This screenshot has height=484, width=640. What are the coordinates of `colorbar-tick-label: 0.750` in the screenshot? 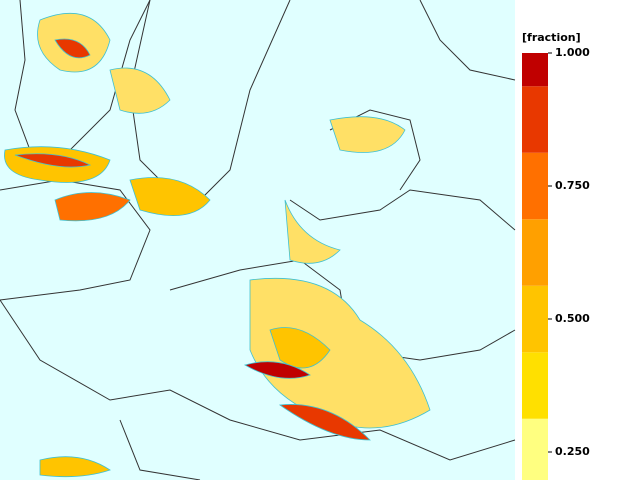 It's located at (572, 185).